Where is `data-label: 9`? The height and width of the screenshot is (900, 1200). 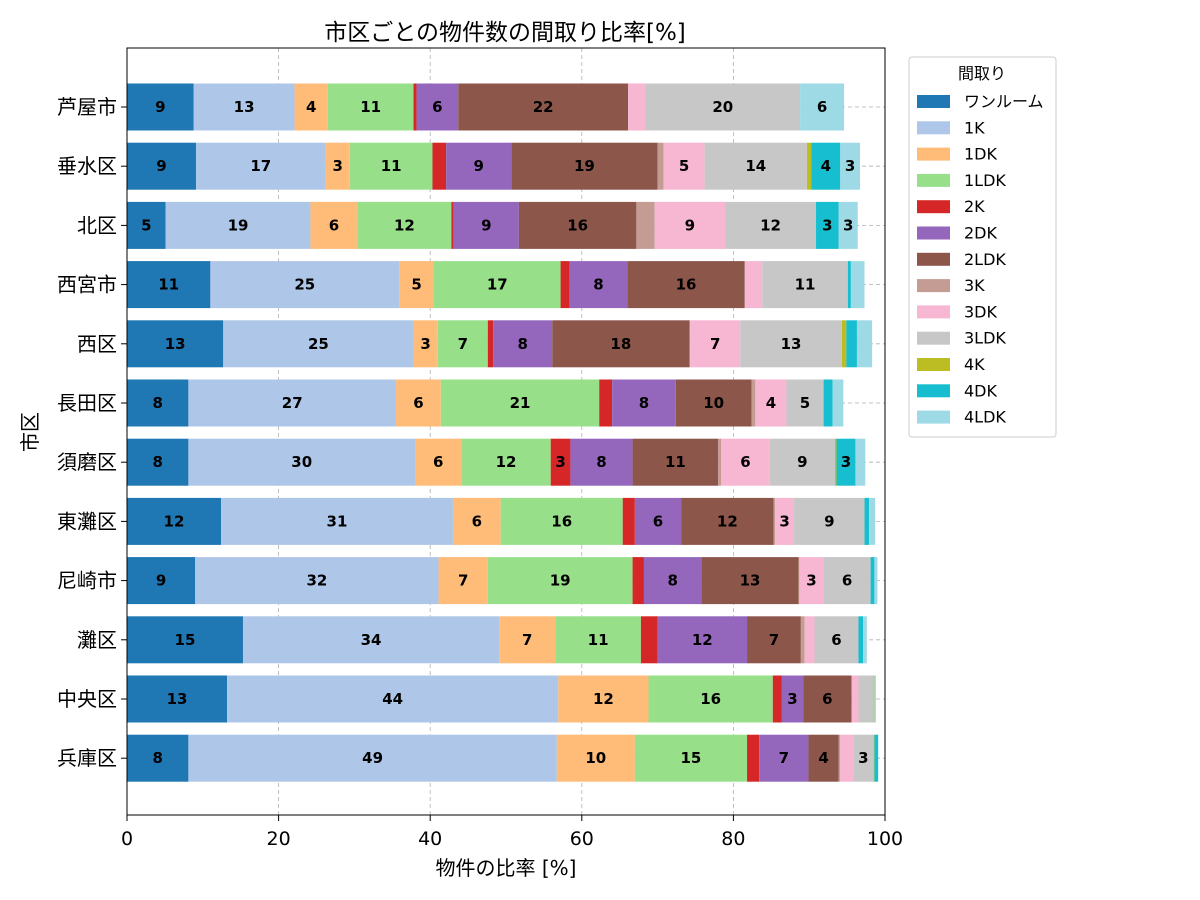 data-label: 9 is located at coordinates (829, 521).